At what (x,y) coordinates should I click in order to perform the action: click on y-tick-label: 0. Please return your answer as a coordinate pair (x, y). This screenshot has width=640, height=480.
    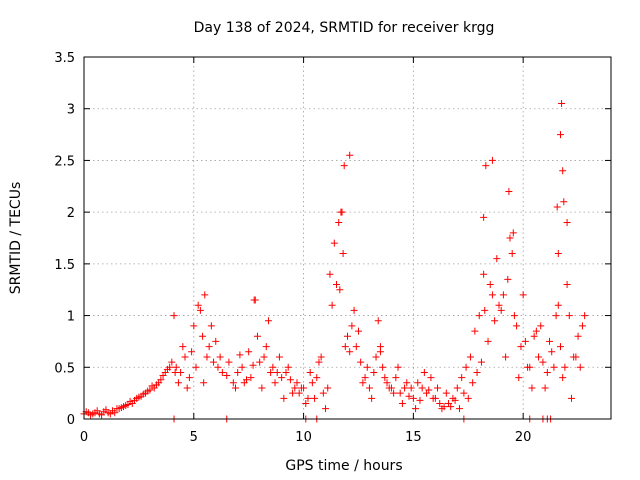
    Looking at the image, I should click on (71, 420).